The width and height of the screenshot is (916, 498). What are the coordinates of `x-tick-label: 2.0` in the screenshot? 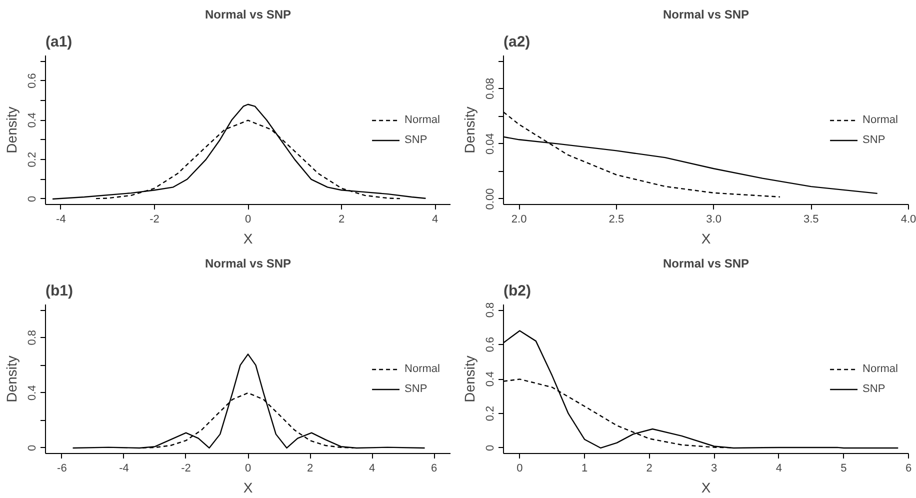 It's located at (519, 220).